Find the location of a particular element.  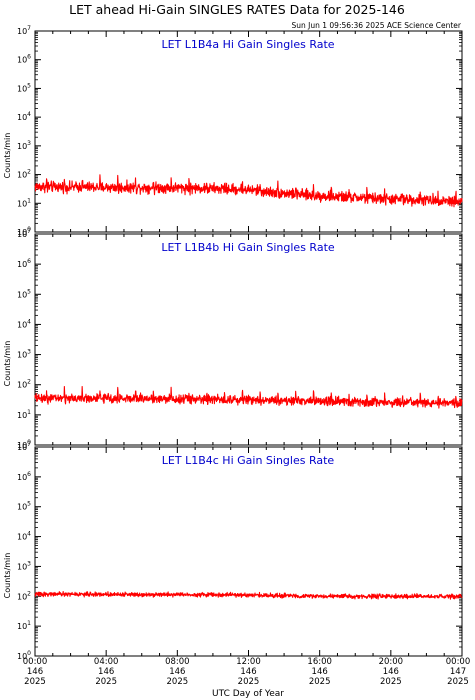

panel-title: LET L1B4c Hi Gain Singles Rate is located at coordinates (248, 460).